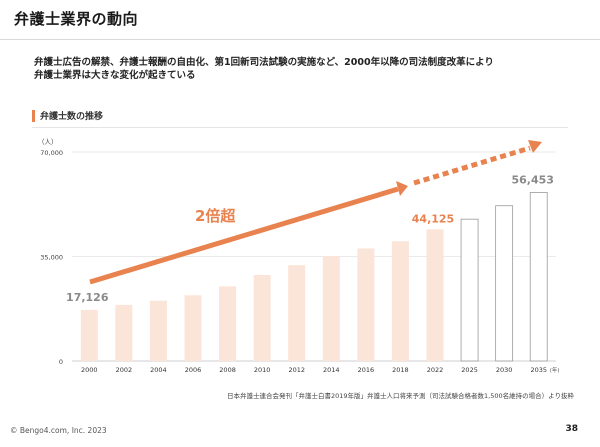 This screenshot has width=600, height=447. Describe the element at coordinates (366, 370) in the screenshot. I see `x-tick-label: 2016` at that location.